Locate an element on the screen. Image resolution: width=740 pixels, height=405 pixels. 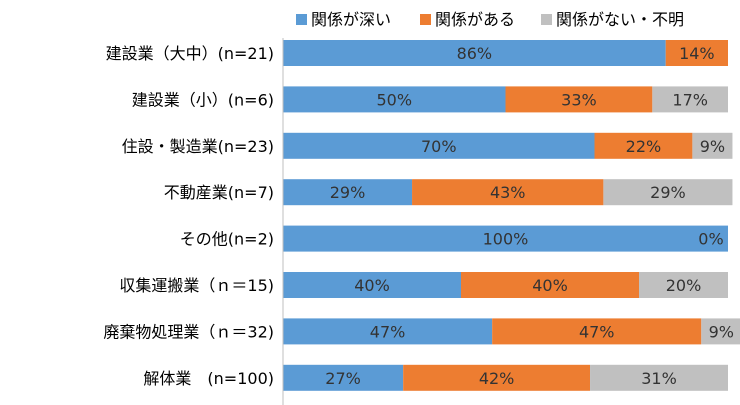
bar-row: 86% 14% is located at coordinates (505, 53).